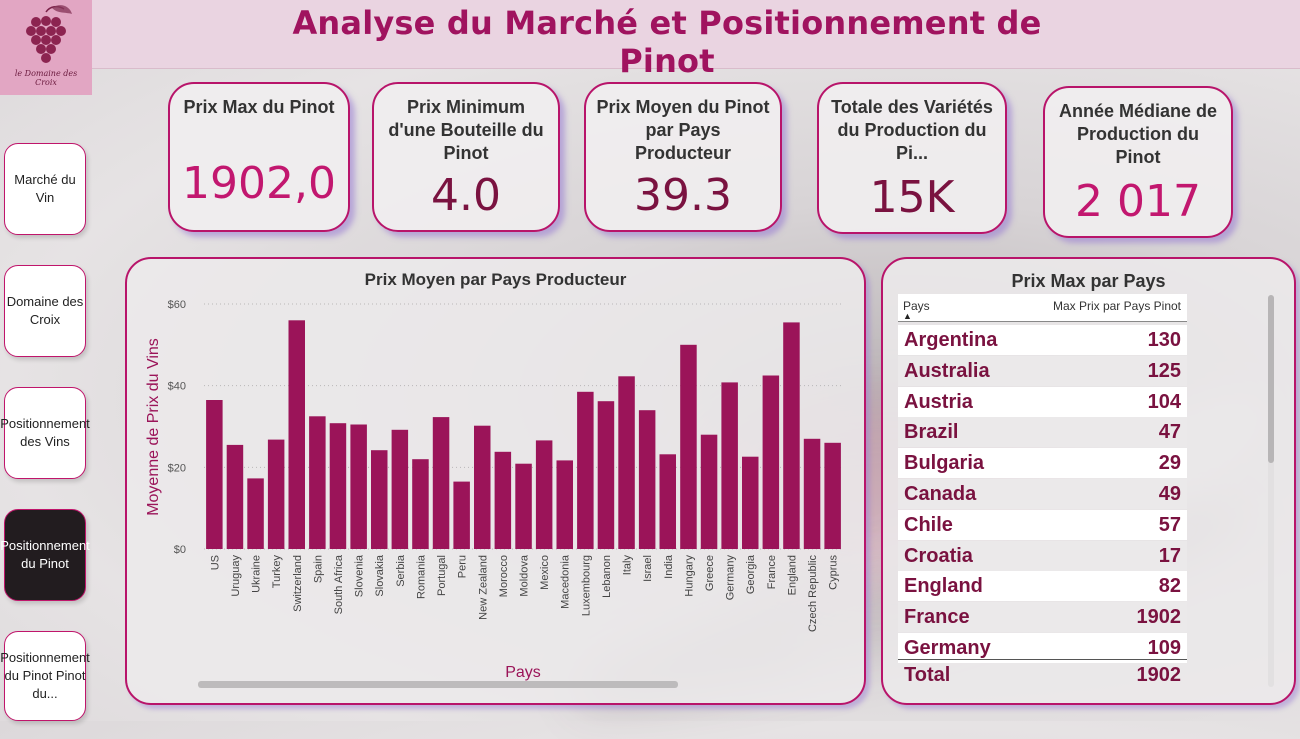 This screenshot has height=739, width=1300. I want to click on chart-title: Prix Moyen par Pays Producteur, so click(495, 279).